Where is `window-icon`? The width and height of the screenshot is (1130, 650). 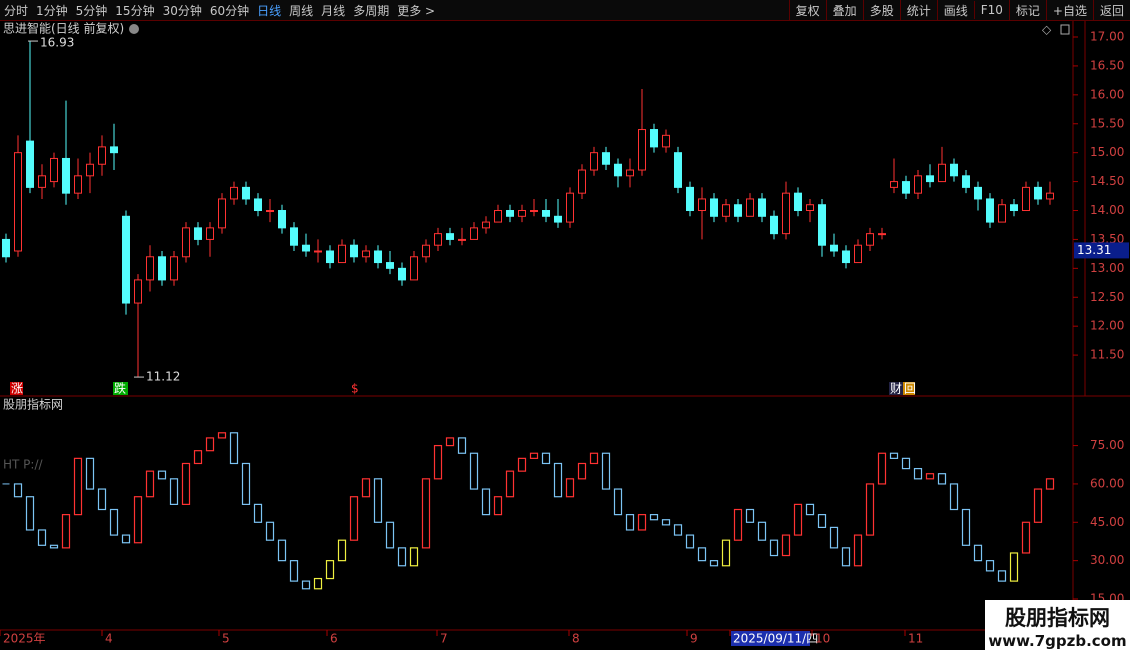
window-icon is located at coordinates (1065, 29).